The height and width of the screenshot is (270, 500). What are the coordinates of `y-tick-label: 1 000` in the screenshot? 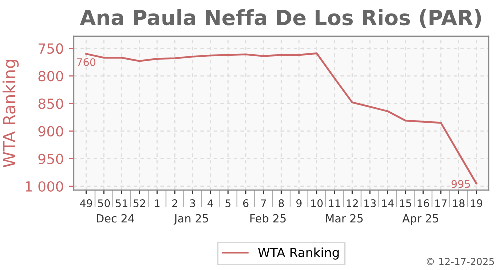 It's located at (45, 186).